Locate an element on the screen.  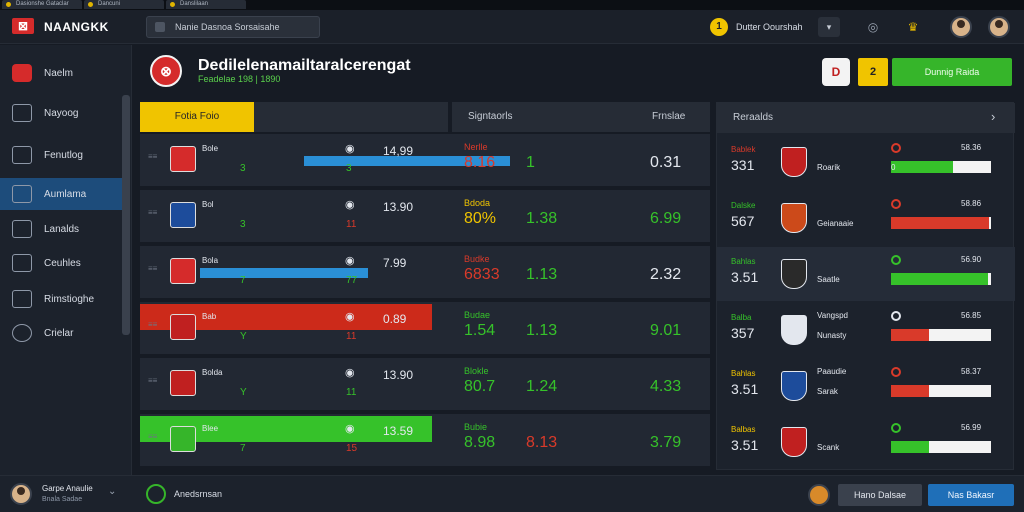
panel-header: Reraalds › is located at coordinates (866, 118).